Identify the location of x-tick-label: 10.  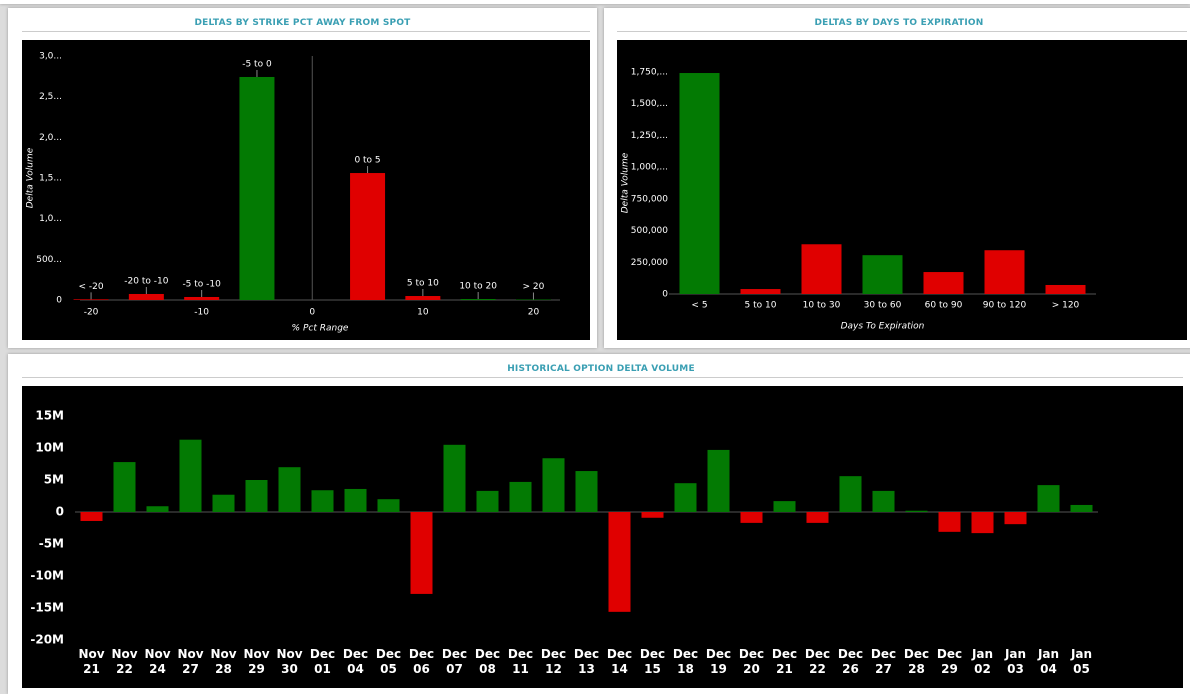
(423, 313).